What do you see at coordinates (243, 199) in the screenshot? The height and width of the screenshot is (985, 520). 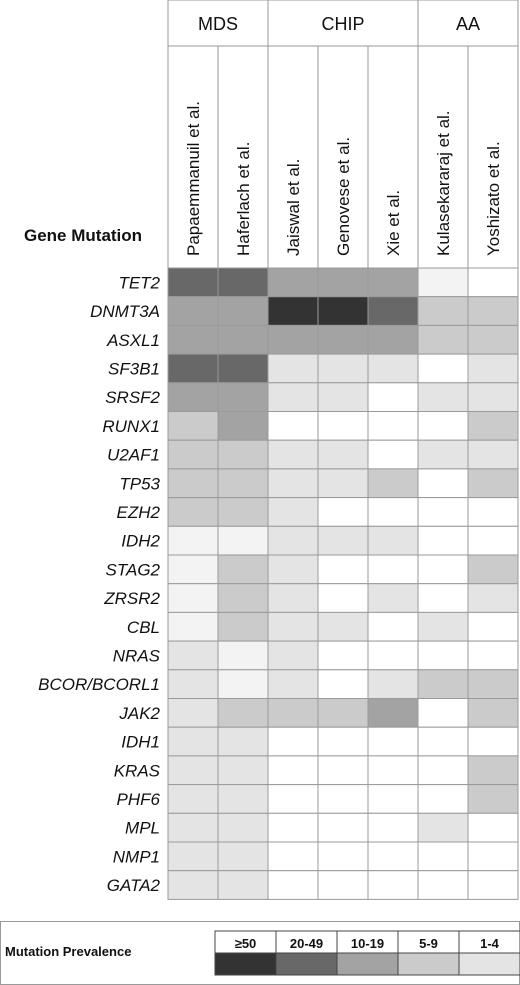 I see `study-label: Haferlach et al.` at bounding box center [243, 199].